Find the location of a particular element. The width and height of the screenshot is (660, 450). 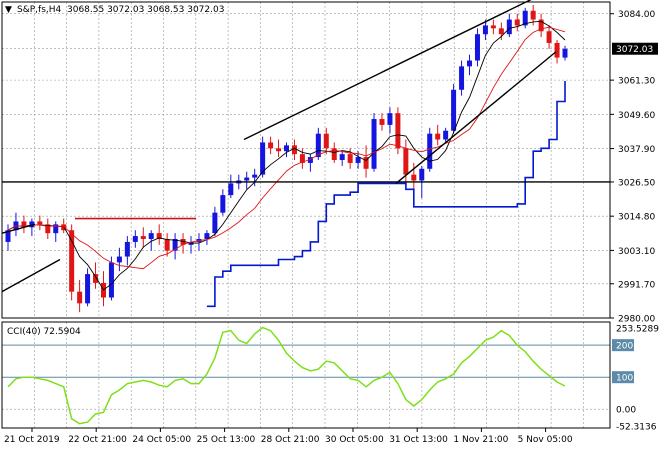

cci-level-tag is located at coordinates (623, 377).